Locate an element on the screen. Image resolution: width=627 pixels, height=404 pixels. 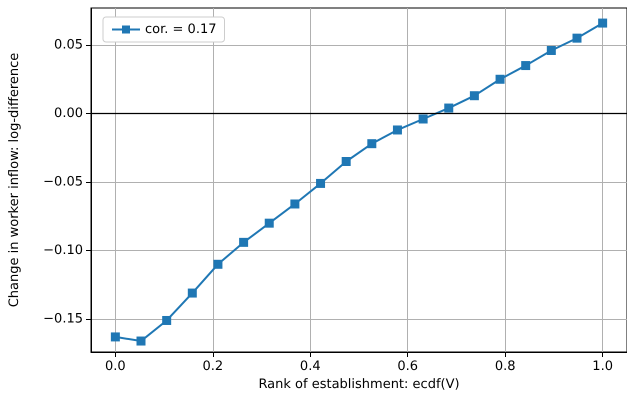
x-tick-label: 0.4 is located at coordinates (310, 366).